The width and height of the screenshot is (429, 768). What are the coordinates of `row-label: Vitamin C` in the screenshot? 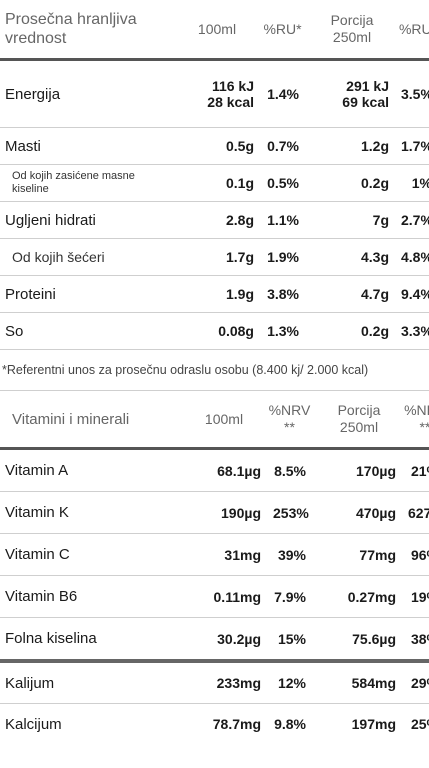 It's located at (90, 554).